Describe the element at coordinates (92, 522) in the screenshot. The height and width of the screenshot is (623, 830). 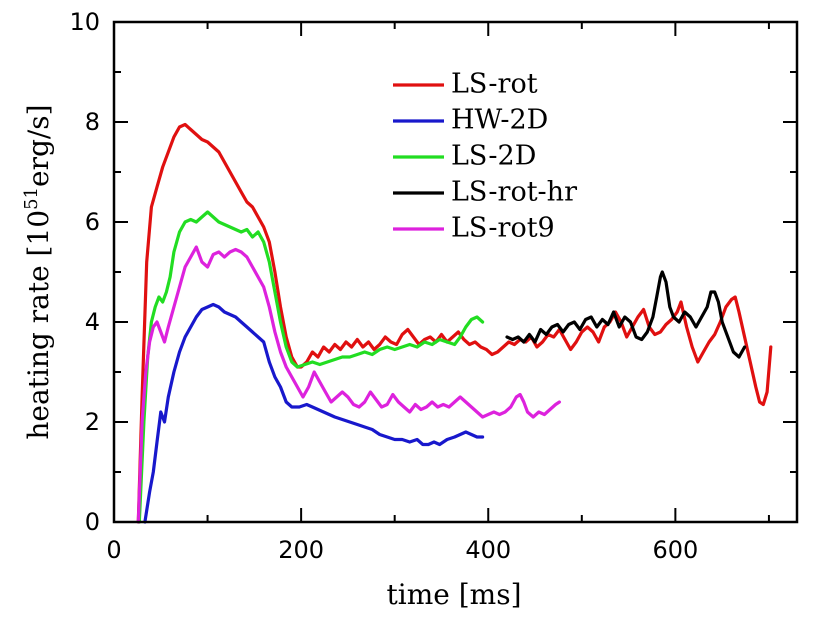
I see `y-tick-label-0: 0` at that location.